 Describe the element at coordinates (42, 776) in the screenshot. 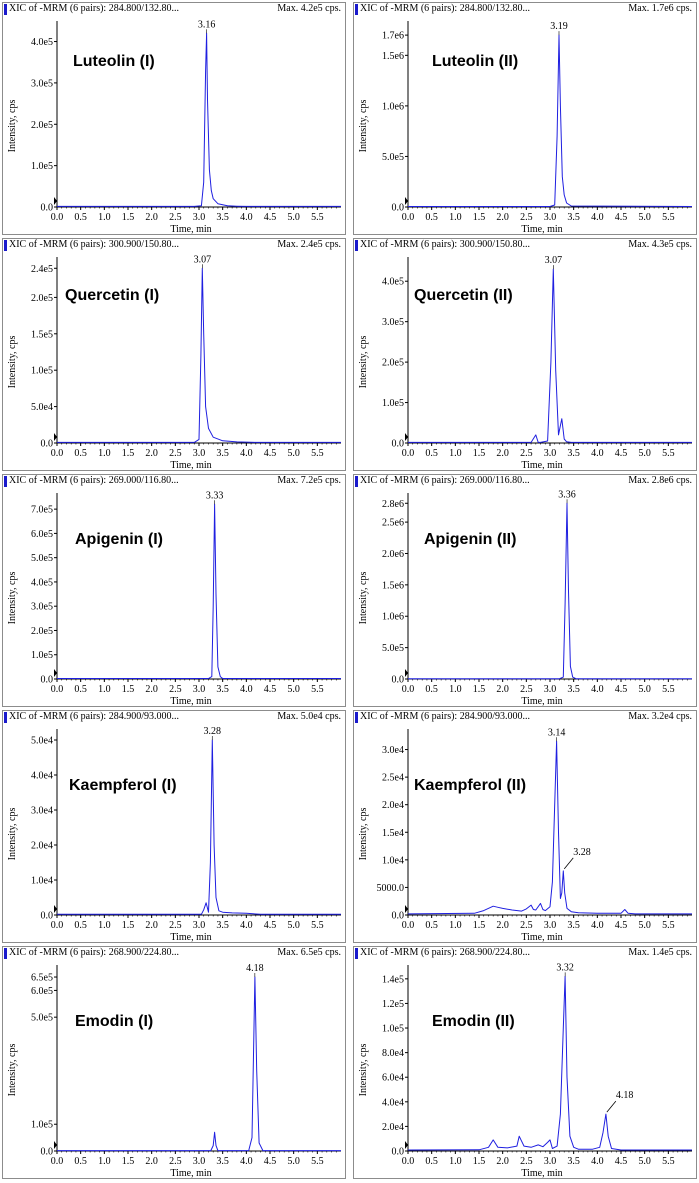

I see `y-tick-label: 4.0e4` at that location.